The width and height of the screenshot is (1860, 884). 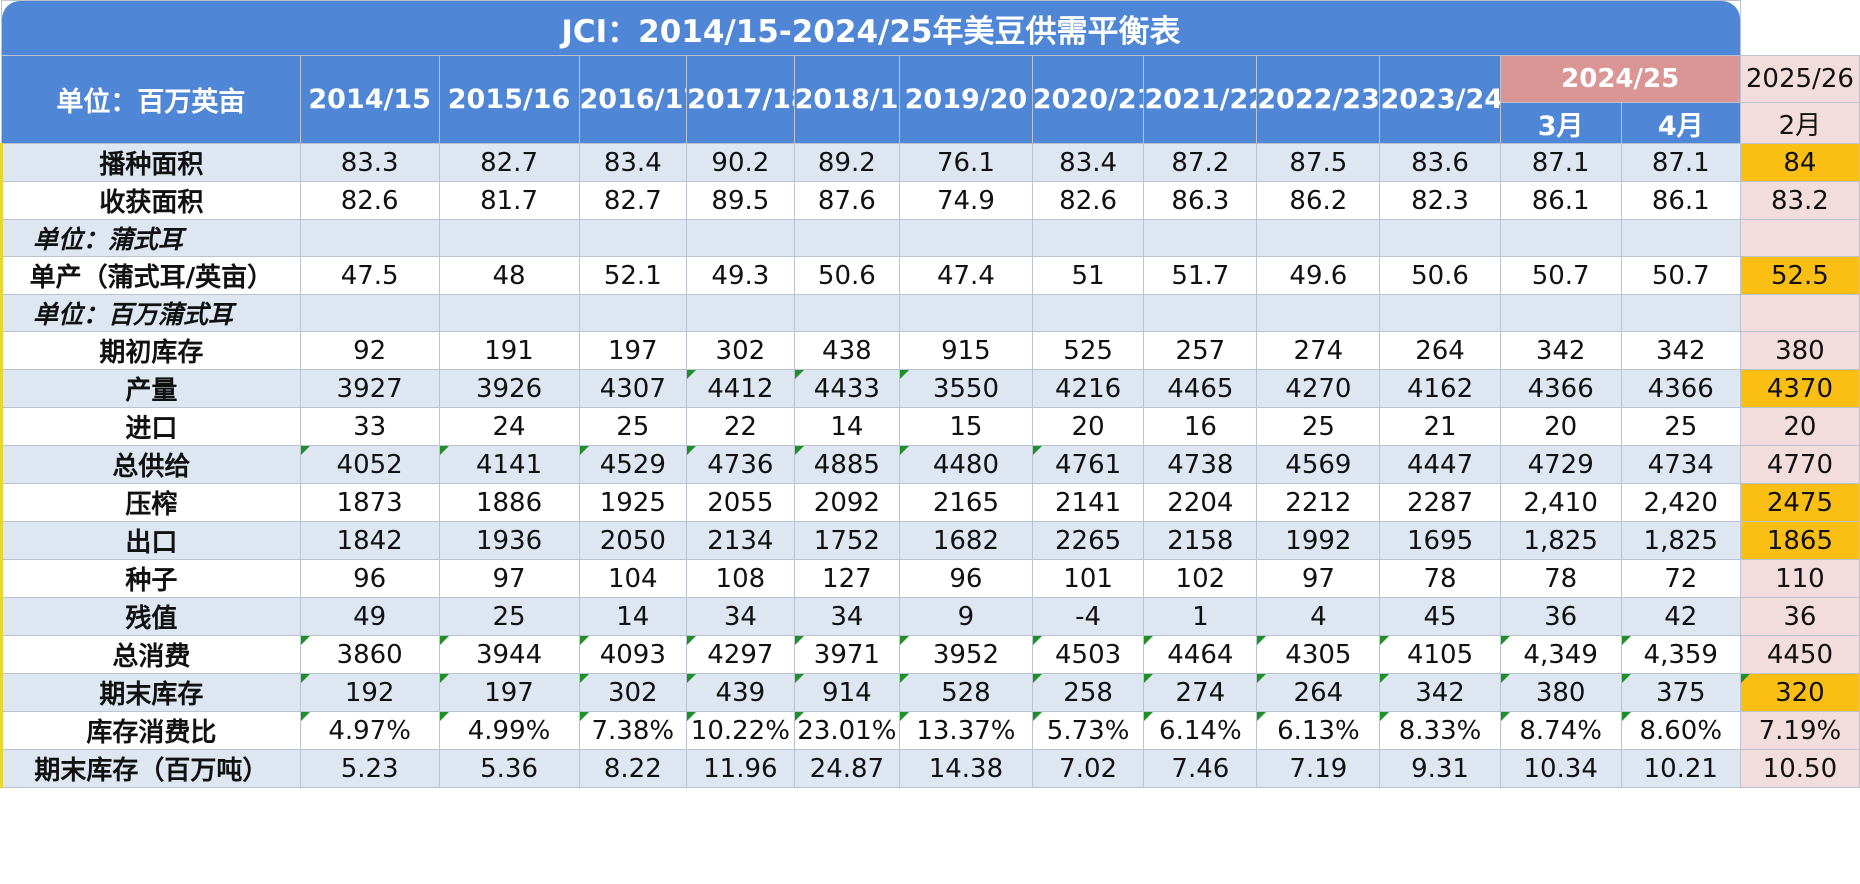 I want to click on table-cell: 50.7, so click(x=1680, y=275).